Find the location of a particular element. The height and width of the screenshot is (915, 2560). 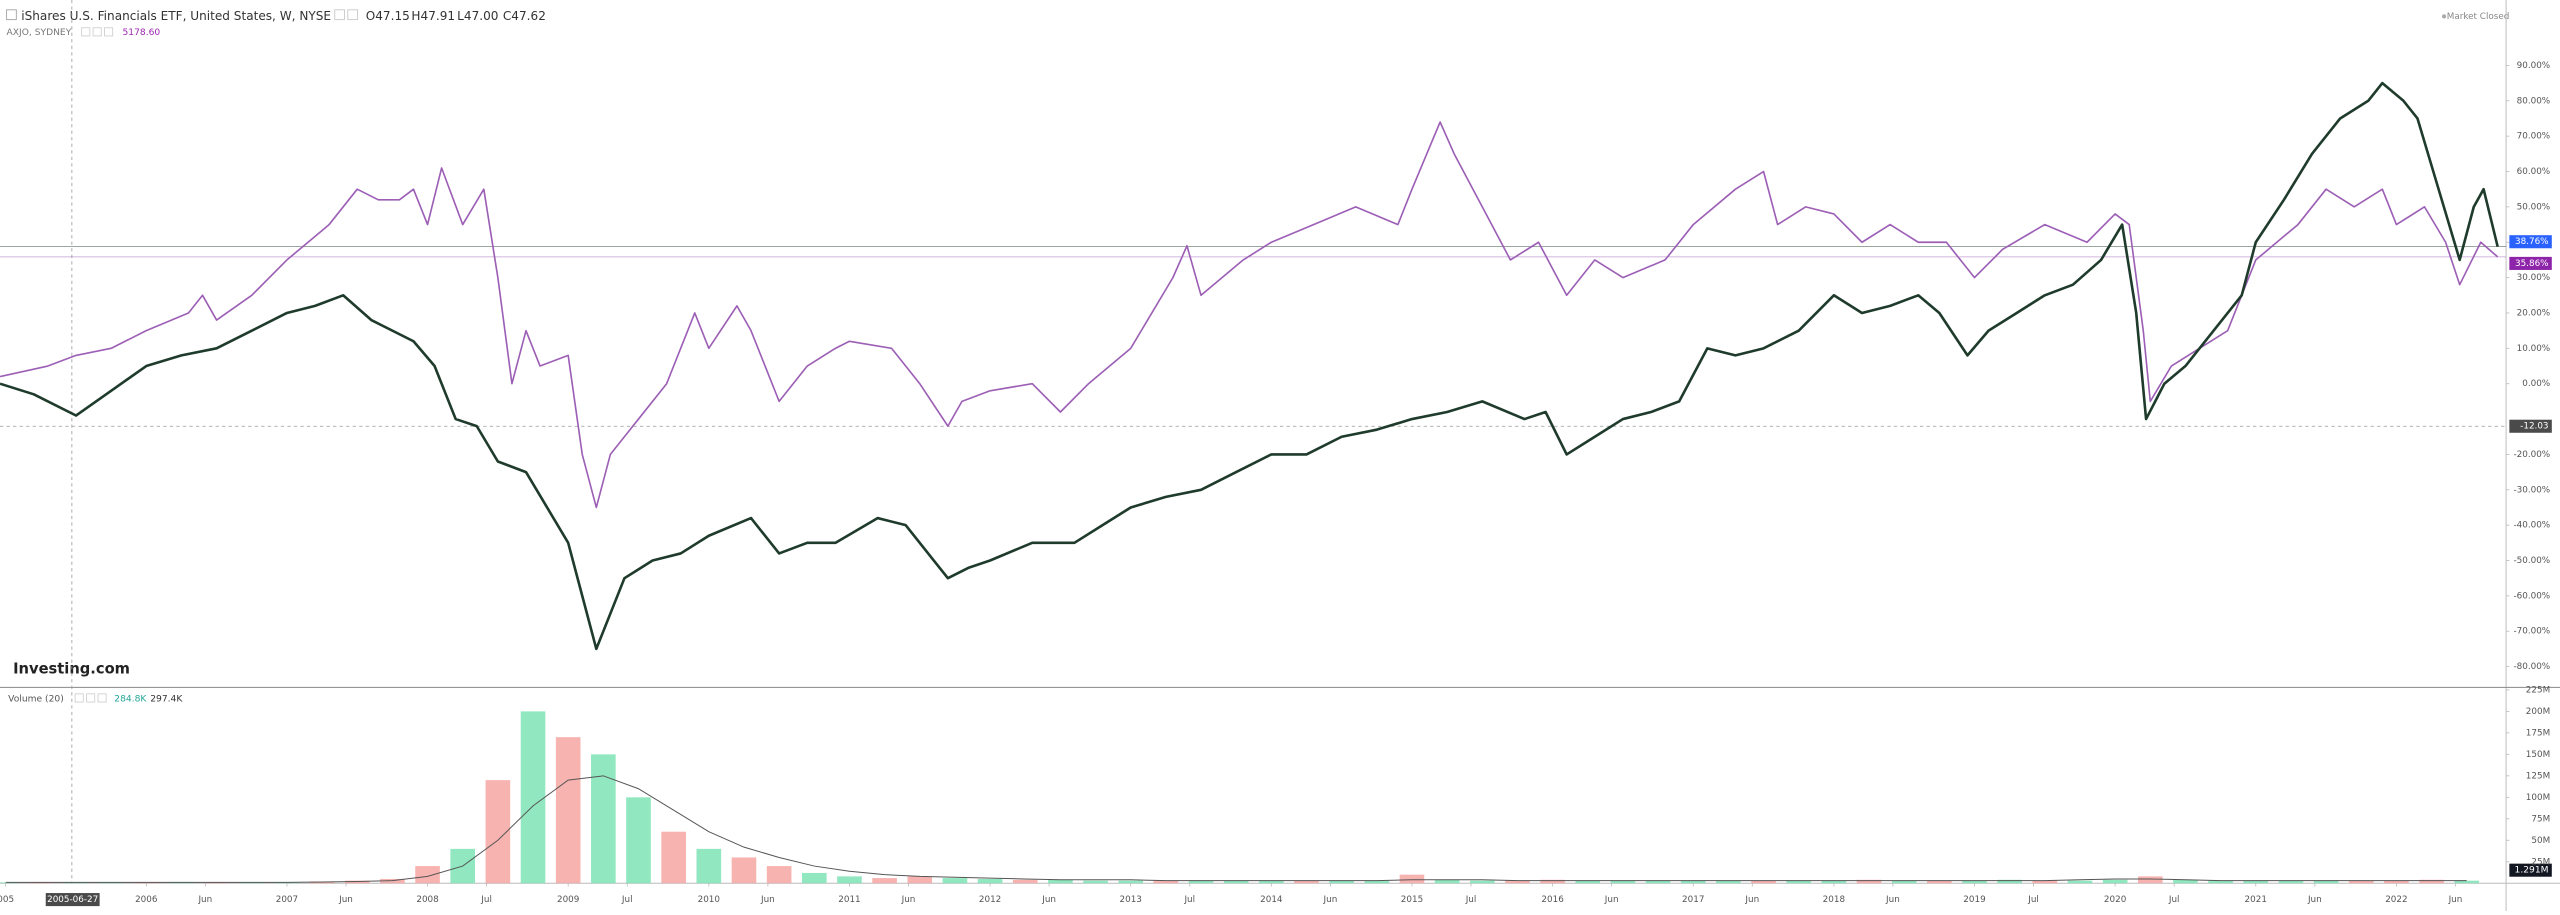

market-status: Market Closed is located at coordinates (2478, 17).